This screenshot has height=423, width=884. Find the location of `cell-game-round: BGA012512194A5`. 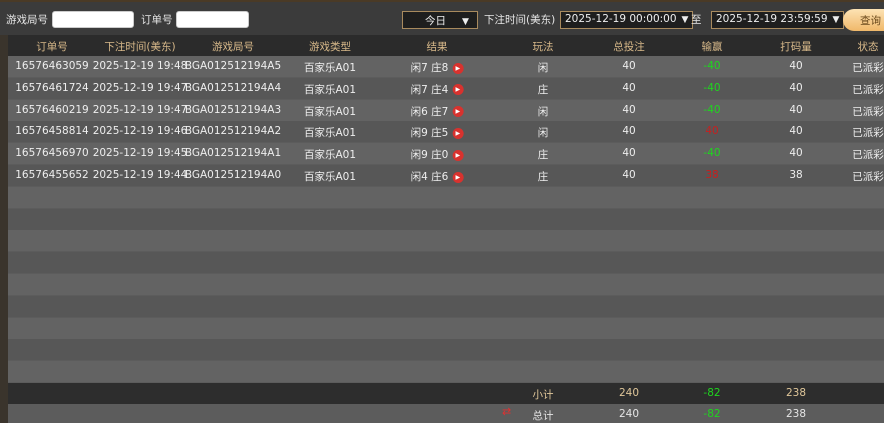

cell-game-round: BGA012512194A5 is located at coordinates (233, 66).